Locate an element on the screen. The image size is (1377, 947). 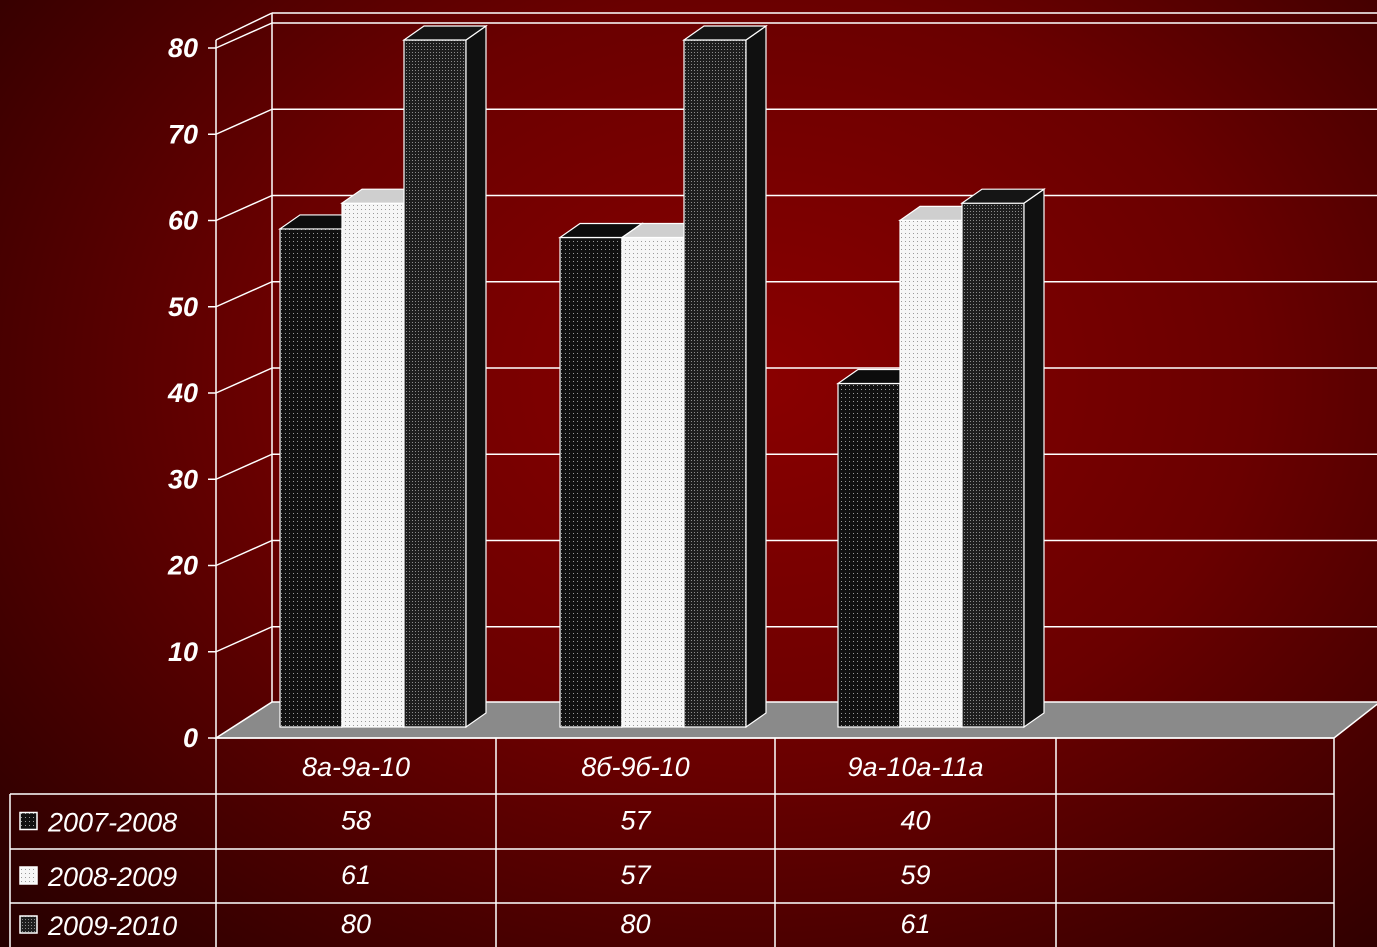
legend-label: 2009-2010 is located at coordinates (112, 926).